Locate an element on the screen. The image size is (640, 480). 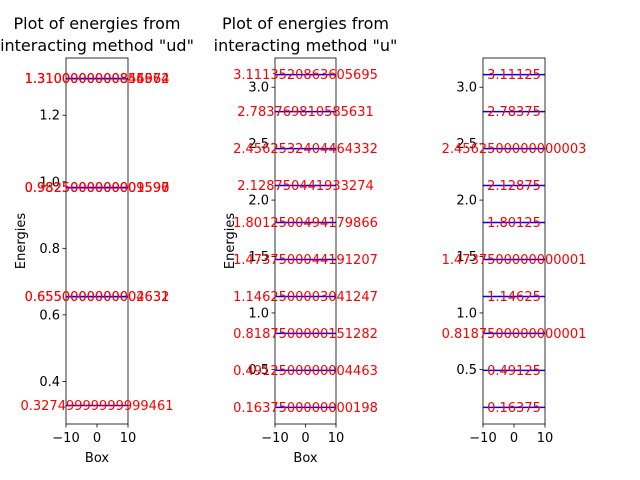
energy-level-label: 0.6550000000002632 is located at coordinates (97, 297).